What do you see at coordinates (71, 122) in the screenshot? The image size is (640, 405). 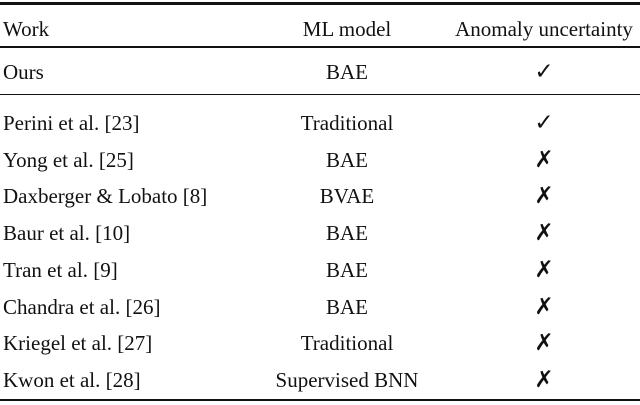 I see `work-cell: Perini et al. [23]` at bounding box center [71, 122].